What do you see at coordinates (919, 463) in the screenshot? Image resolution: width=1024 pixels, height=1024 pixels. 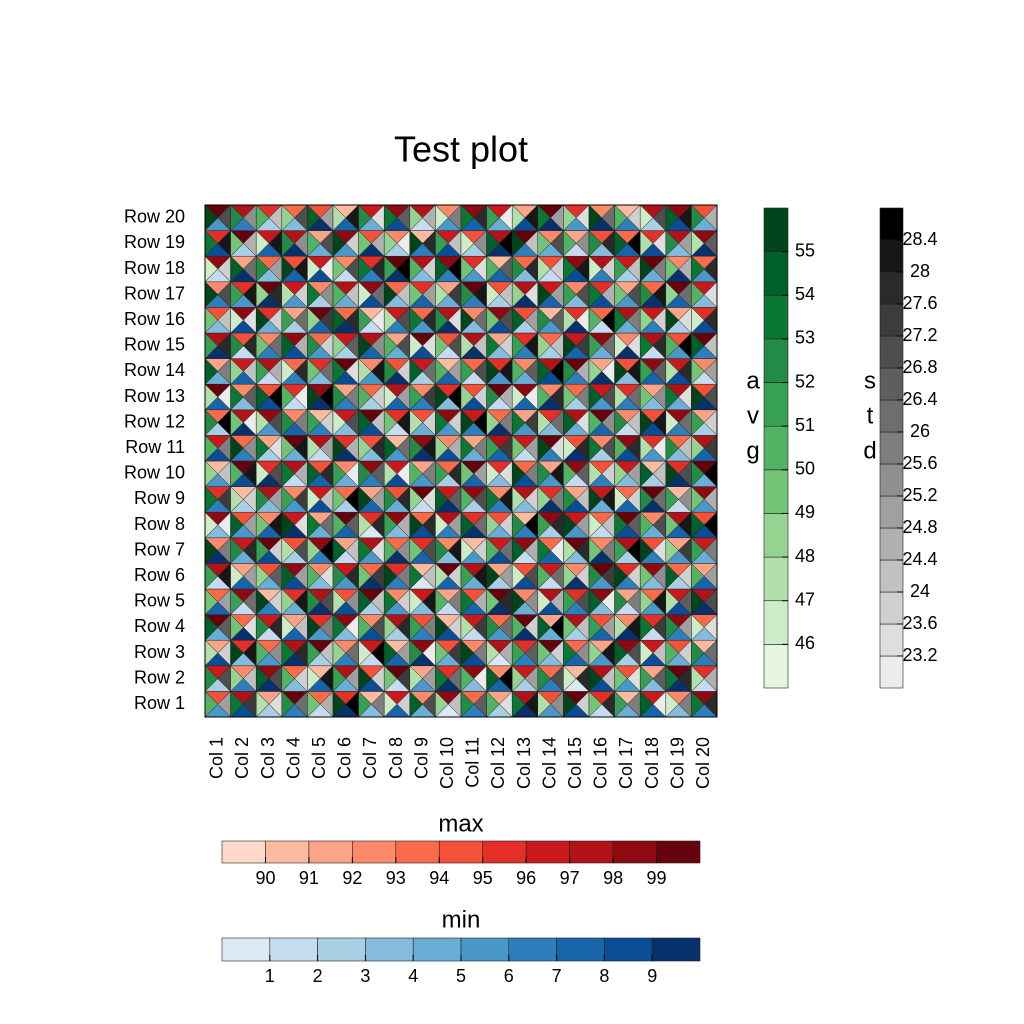 I see `colorbar-tick-label: 25.6` at bounding box center [919, 463].